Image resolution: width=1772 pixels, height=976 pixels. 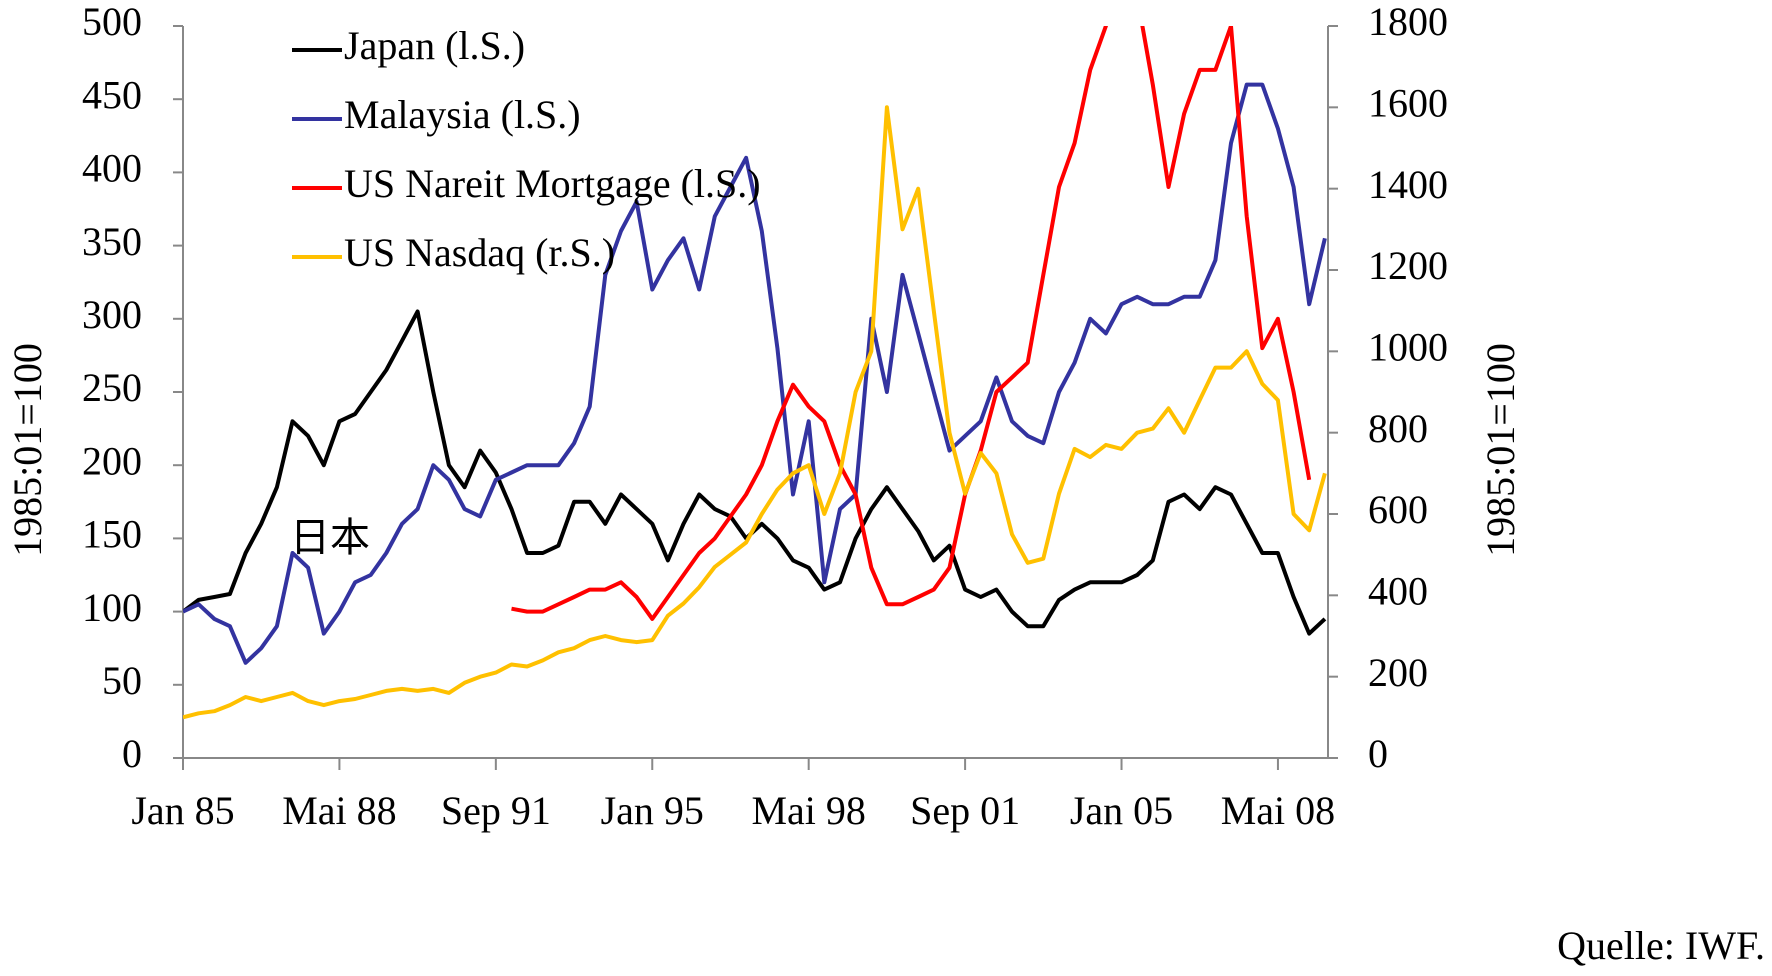 What do you see at coordinates (1408, 184) in the screenshot?
I see `y2-tick-label: 1400` at bounding box center [1408, 184].